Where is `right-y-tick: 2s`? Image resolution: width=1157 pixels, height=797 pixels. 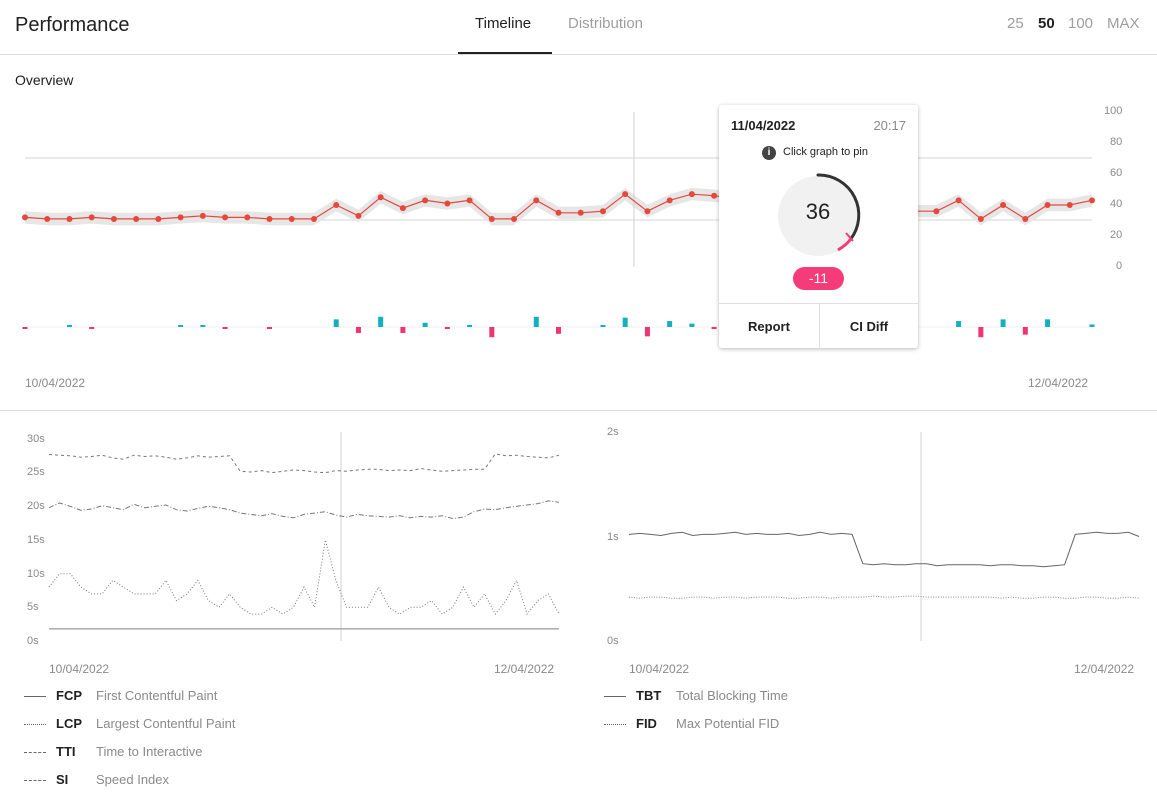
right-y-tick: 2s is located at coordinates (613, 432).